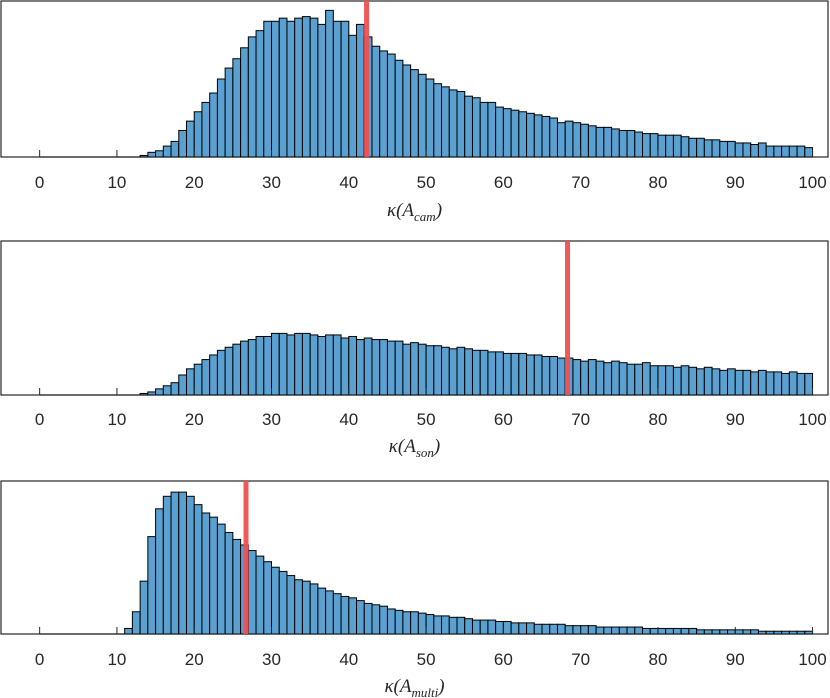 This screenshot has height=698, width=830. I want to click on x-tick-label: 60, so click(503, 419).